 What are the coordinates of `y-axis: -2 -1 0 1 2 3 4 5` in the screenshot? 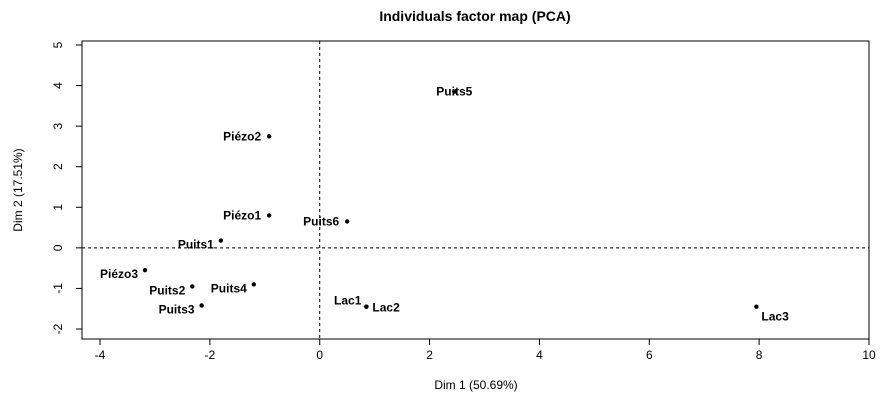 It's located at (66, 187).